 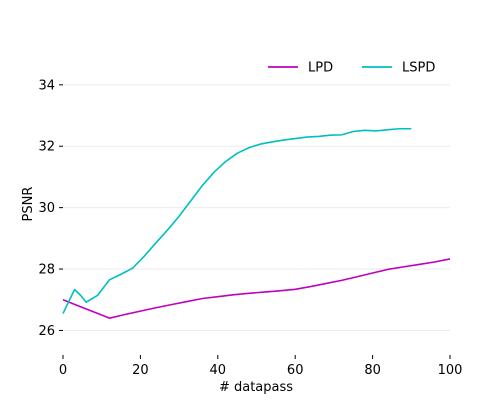 I want to click on x-tick-label: 40, so click(x=218, y=370).